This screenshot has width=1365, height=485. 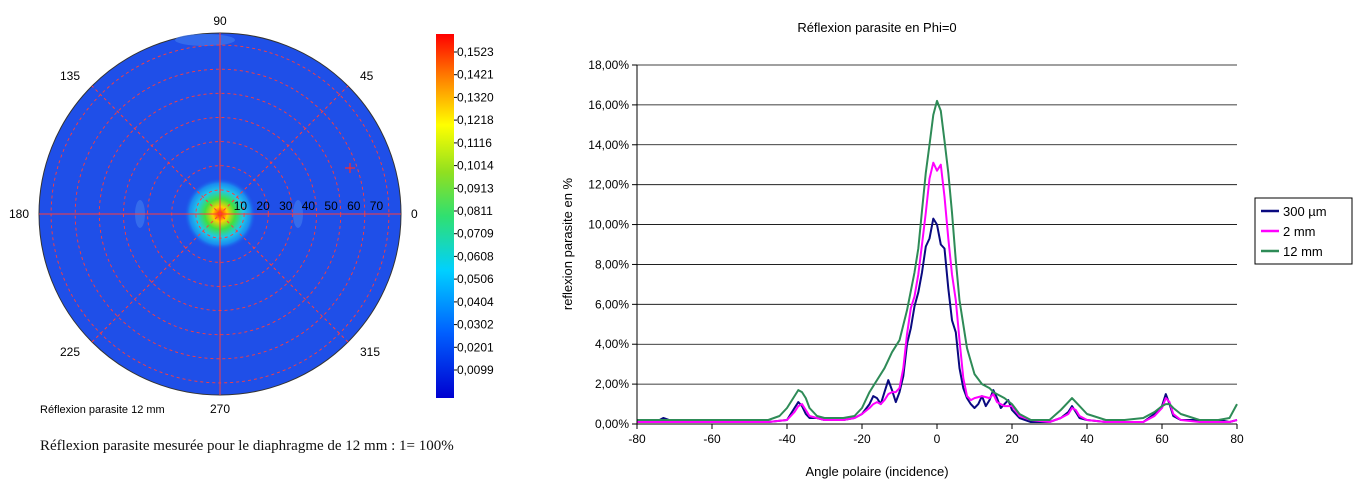 I want to click on polar-inner-label: Réflexion parasite 12 mm, so click(x=102, y=410).